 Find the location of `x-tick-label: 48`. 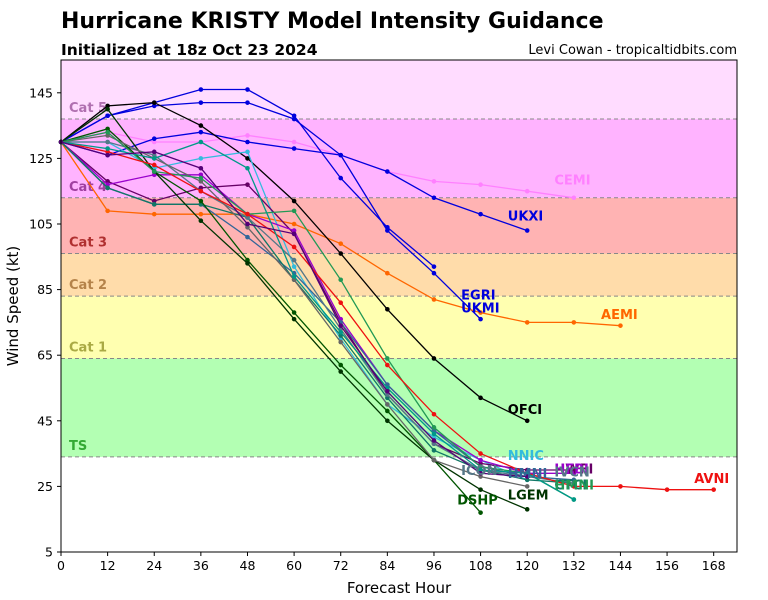

x-tick-label: 48 is located at coordinates (248, 565).